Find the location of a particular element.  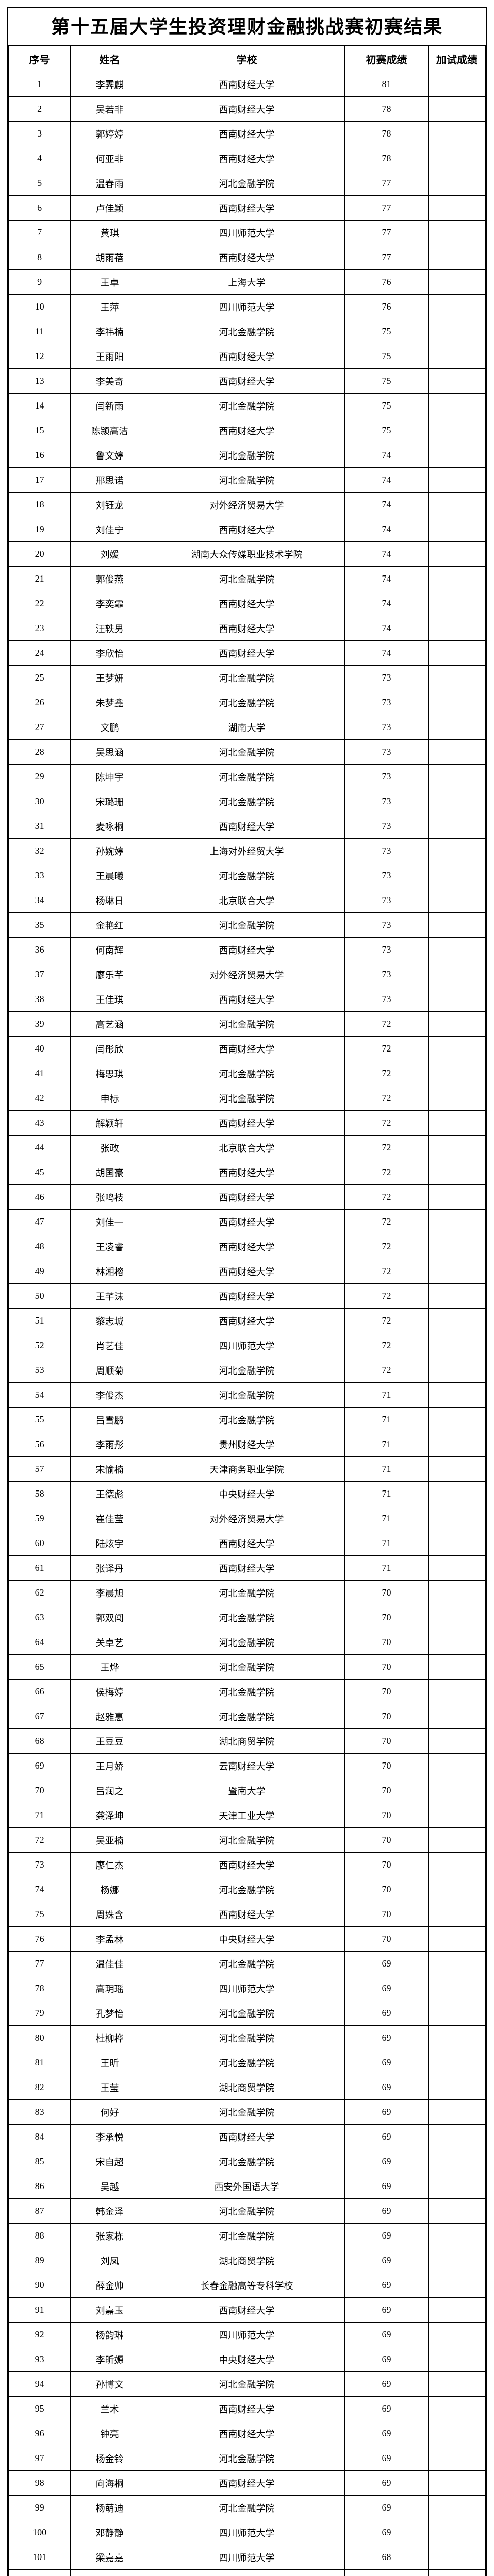

cell-name: 王昕 is located at coordinates (109, 2062).